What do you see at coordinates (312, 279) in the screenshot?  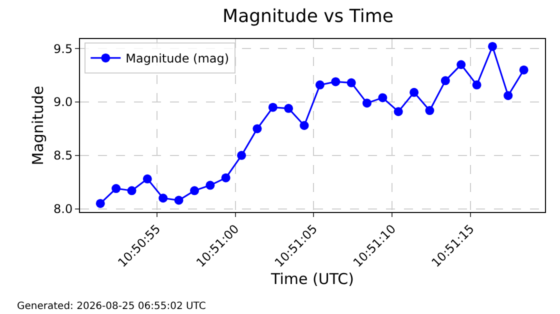 I see `x-axis-title: Time (UTC)` at bounding box center [312, 279].